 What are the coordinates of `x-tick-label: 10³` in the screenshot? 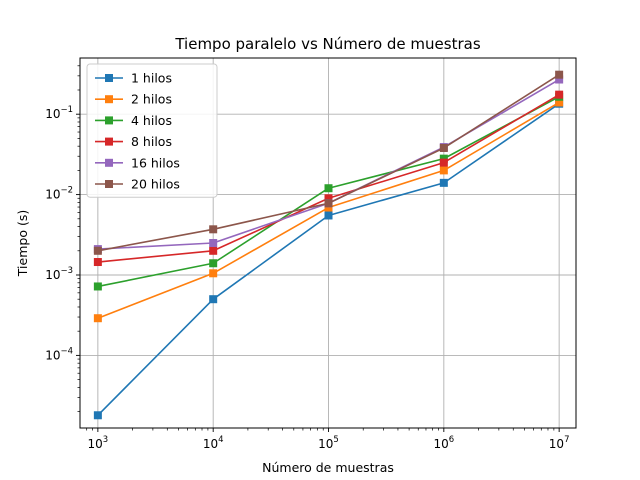 It's located at (98, 443).